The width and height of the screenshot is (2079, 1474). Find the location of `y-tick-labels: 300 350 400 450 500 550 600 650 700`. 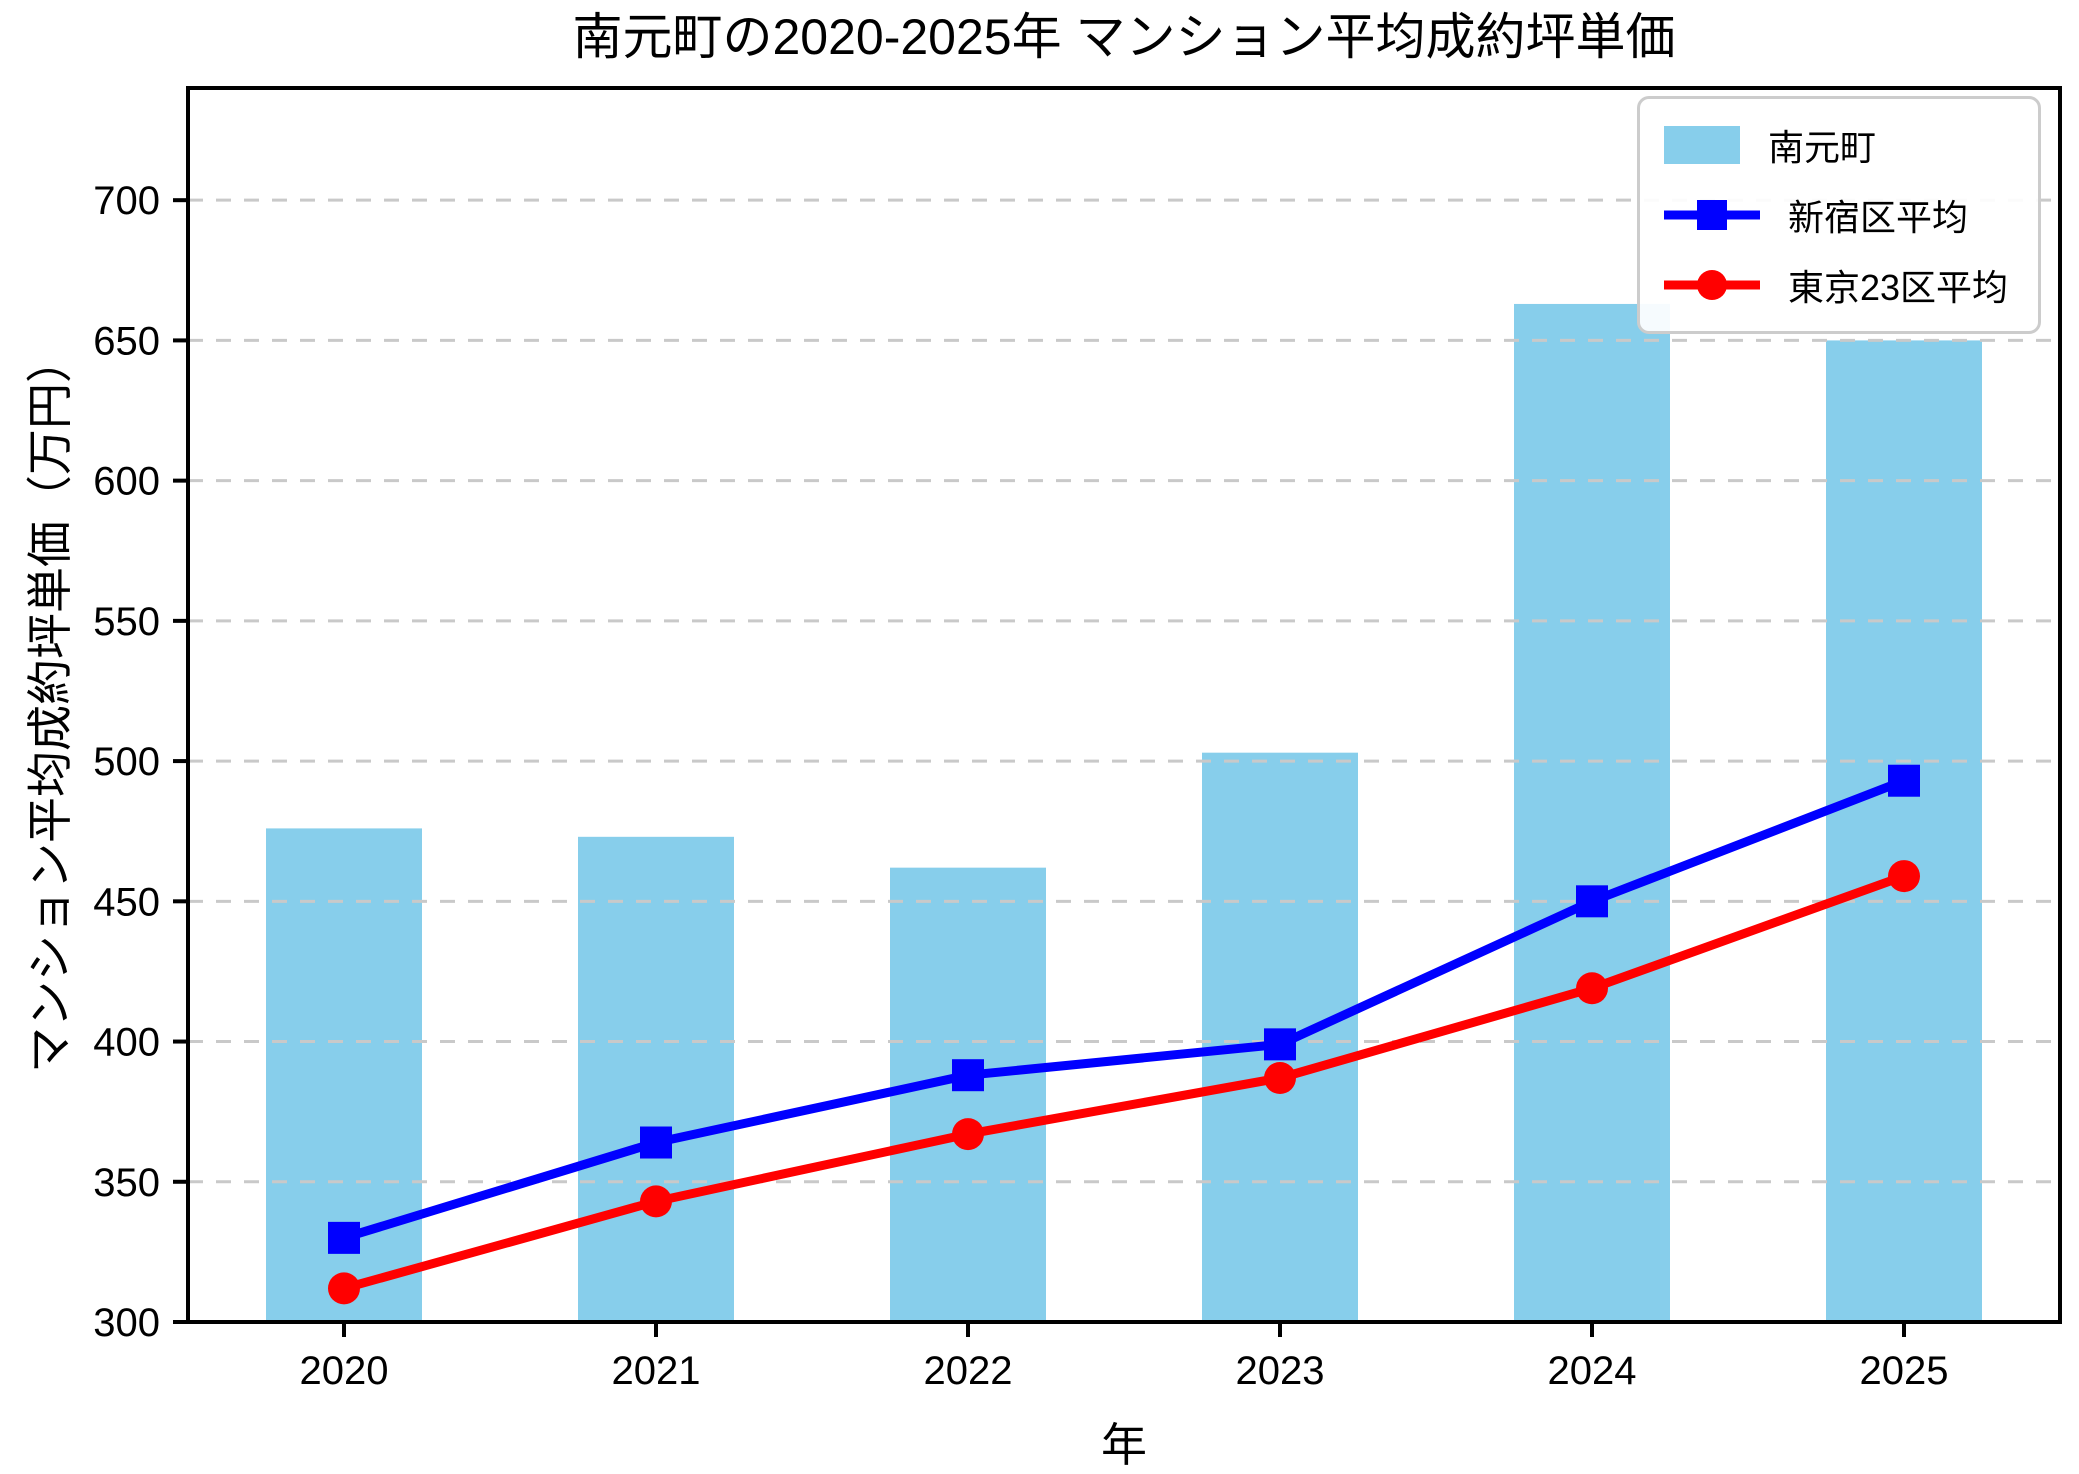

y-tick-labels: 300 350 400 450 500 550 600 650 700 is located at coordinates (126, 762).